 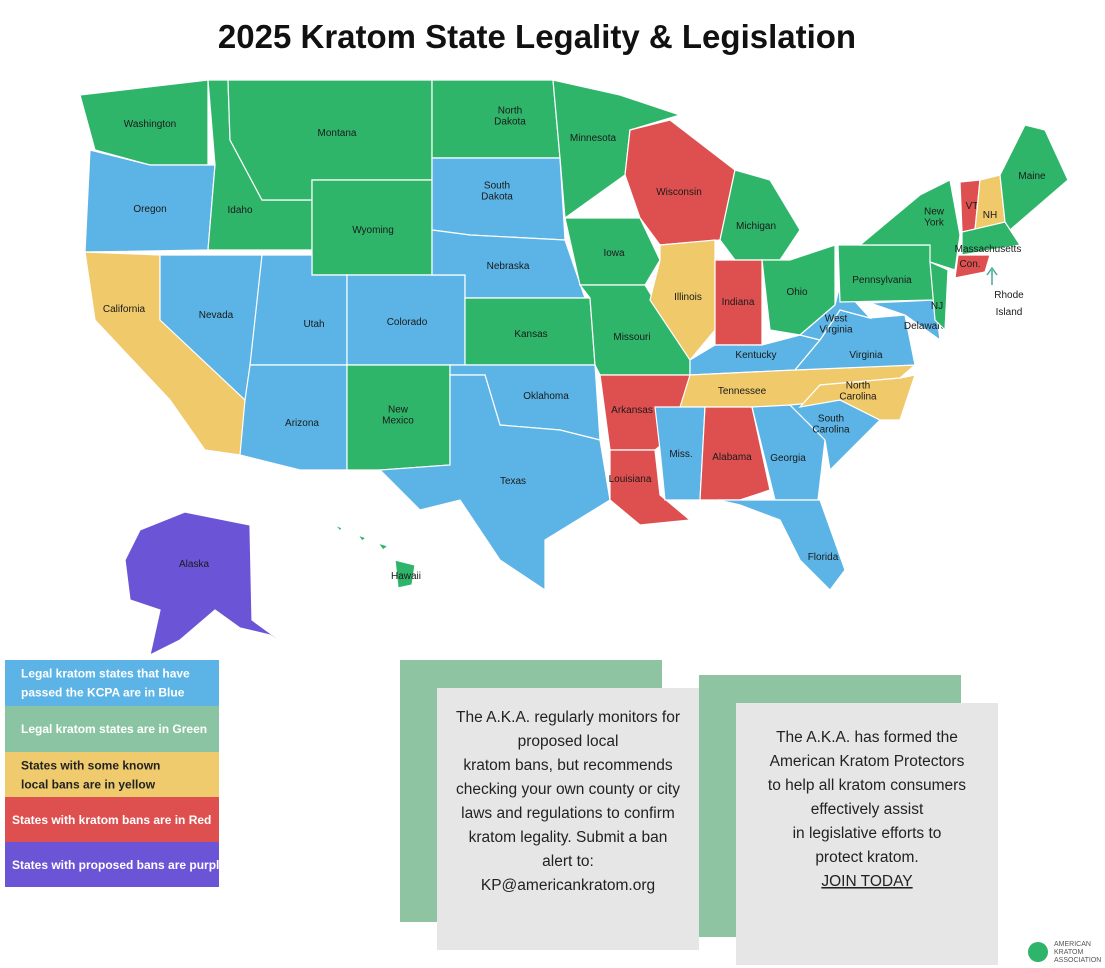 What do you see at coordinates (867, 761) in the screenshot?
I see `info-text: American Kratom Protectors` at bounding box center [867, 761].